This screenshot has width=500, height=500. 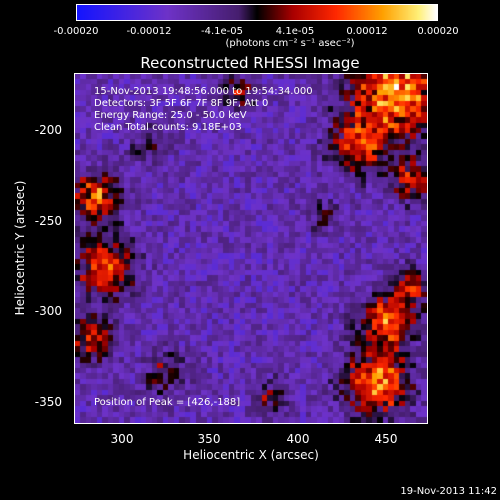 What do you see at coordinates (448, 491) in the screenshot?
I see `footer-date: 19-Nov-2013 11:42` at bounding box center [448, 491].